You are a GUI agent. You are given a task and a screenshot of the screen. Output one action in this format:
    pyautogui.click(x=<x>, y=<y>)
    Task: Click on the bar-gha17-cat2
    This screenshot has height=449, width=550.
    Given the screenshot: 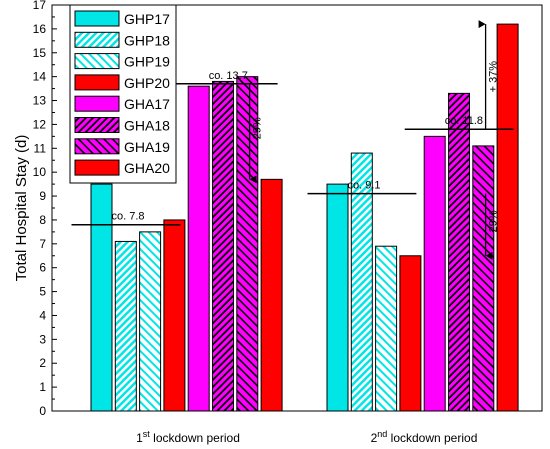 What is the action you would take?
    pyautogui.click(x=434, y=273)
    